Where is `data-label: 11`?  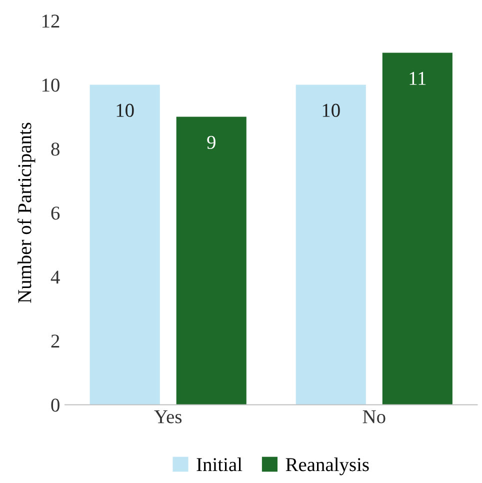 data-label: 11 is located at coordinates (418, 78).